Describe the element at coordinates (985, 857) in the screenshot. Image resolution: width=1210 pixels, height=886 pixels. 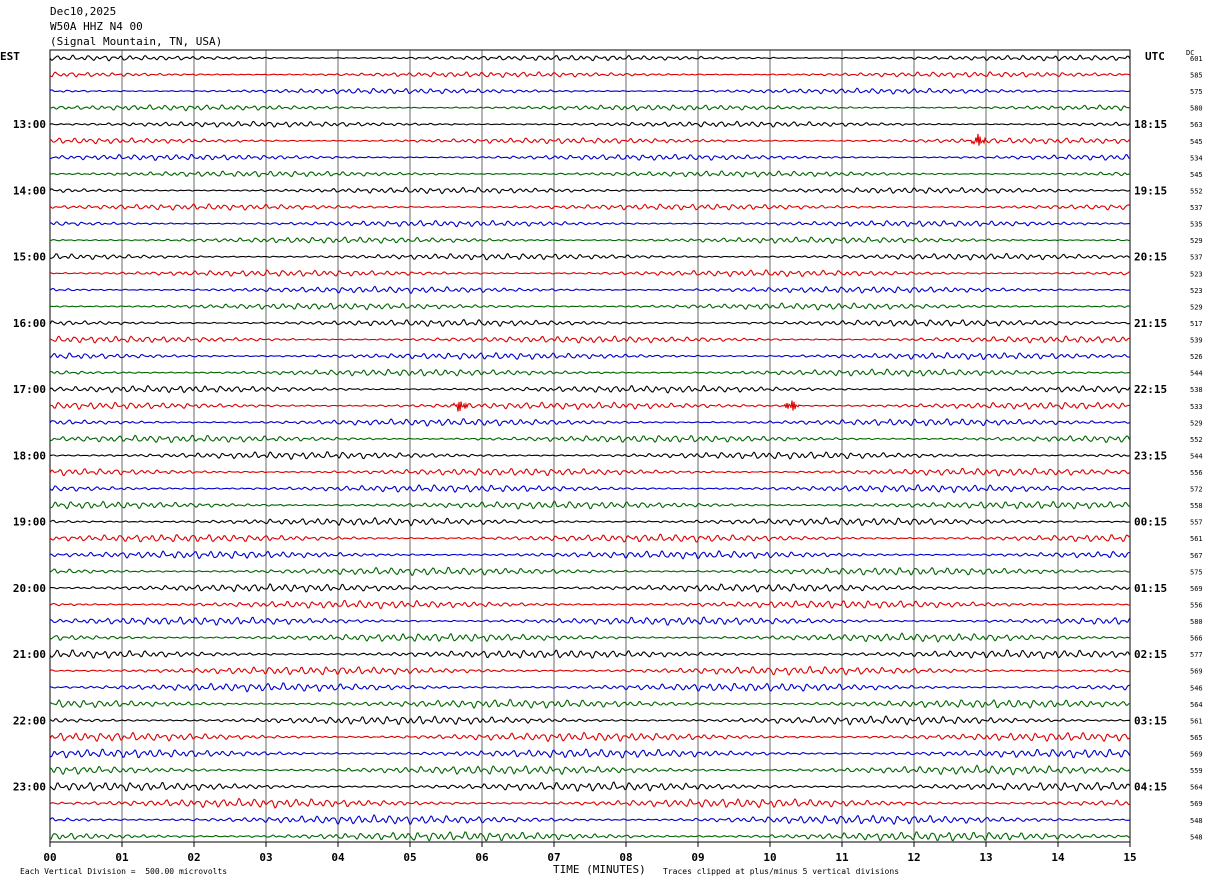
I see `x-tick-label: 13` at that location.